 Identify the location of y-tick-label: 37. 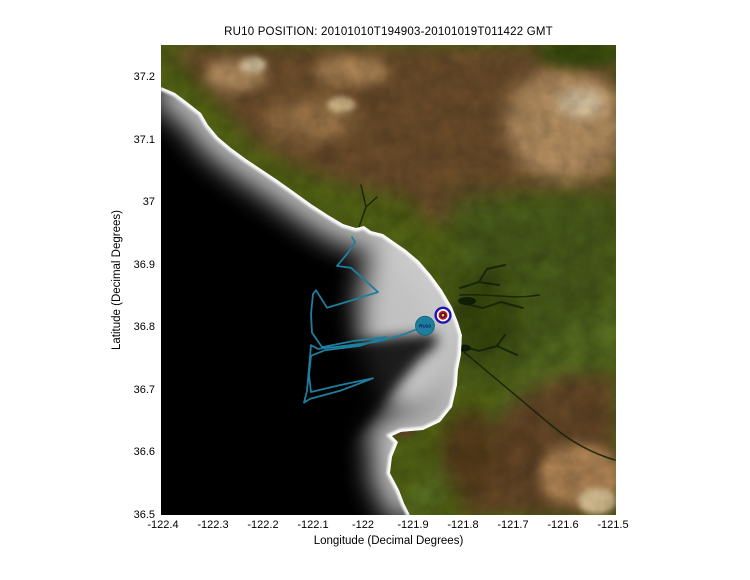
(148, 202).